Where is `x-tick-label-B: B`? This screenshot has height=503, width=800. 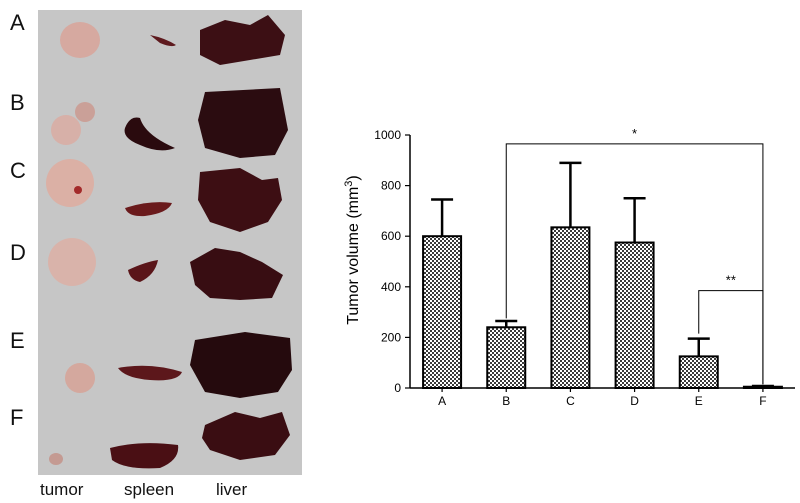
x-tick-label-B: B is located at coordinates (506, 401).